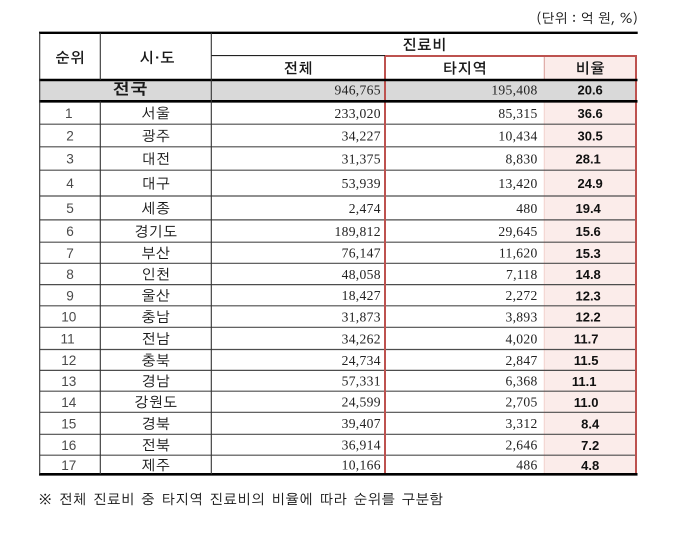 This screenshot has width=680, height=533. Describe the element at coordinates (587, 231) in the screenshot. I see `svg-text: 15.6` at that location.